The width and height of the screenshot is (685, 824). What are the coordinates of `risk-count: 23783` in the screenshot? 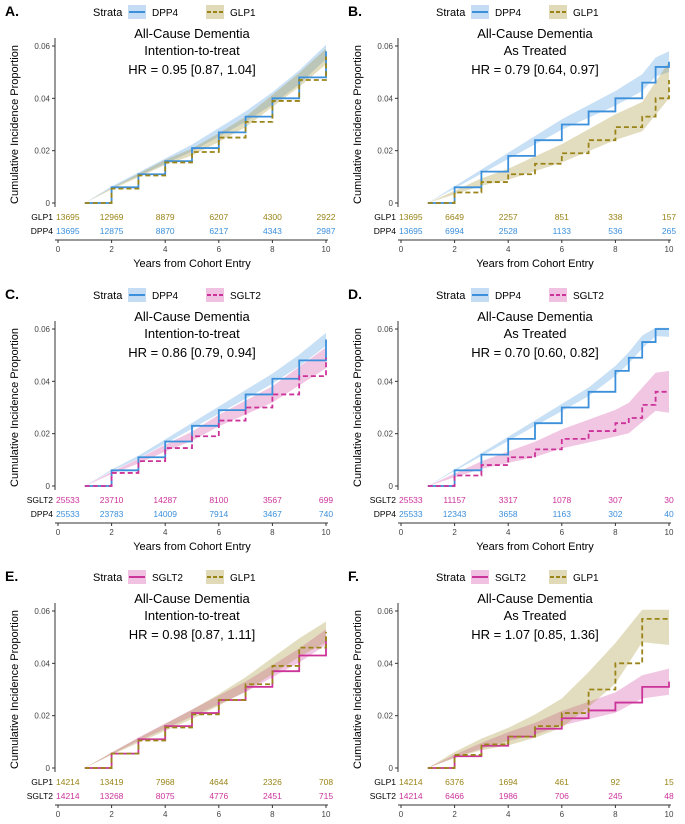 It's located at (112, 514).